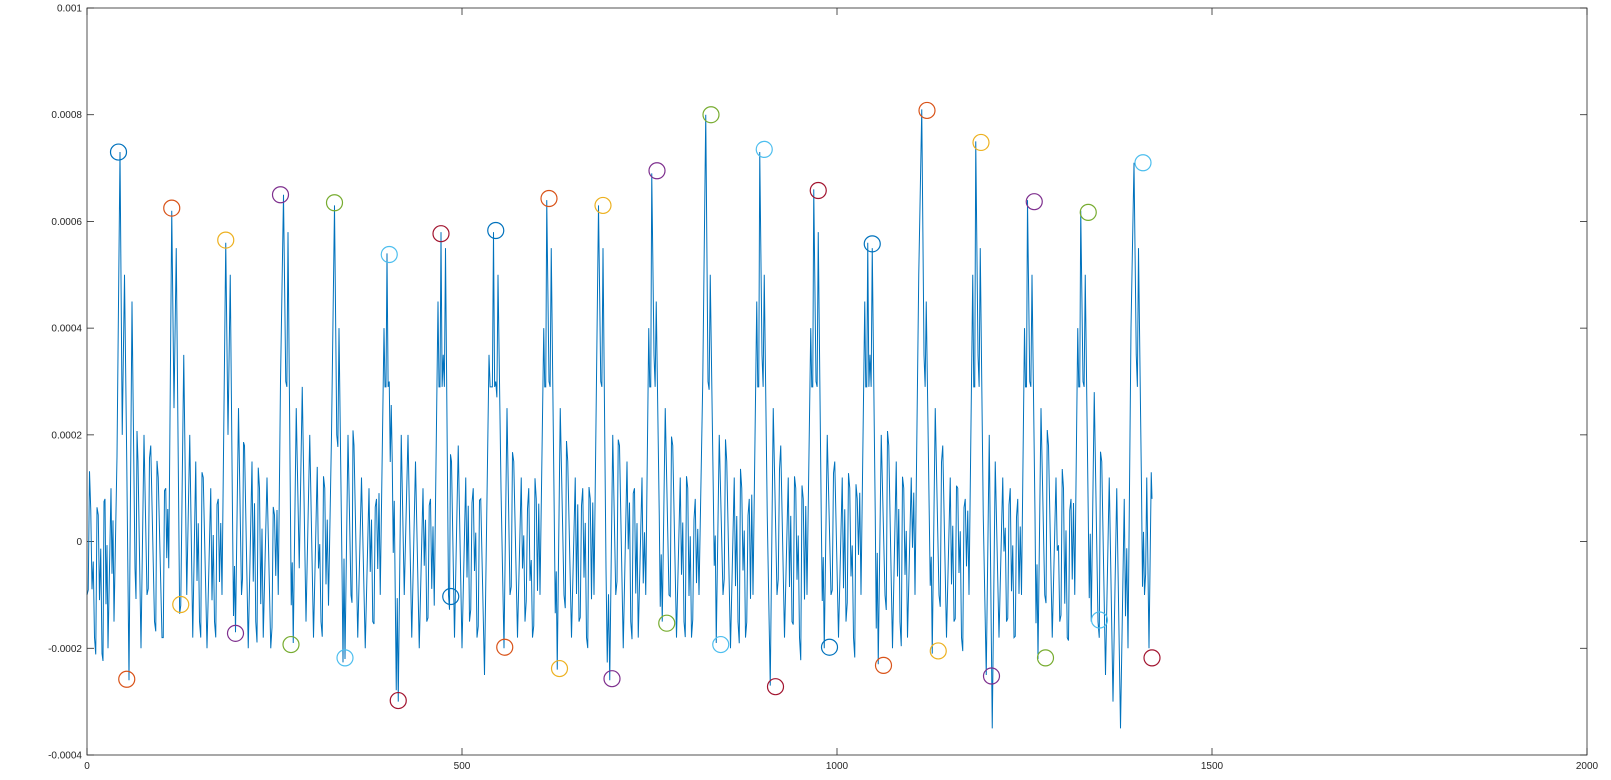 This screenshot has height=780, width=1611. Describe the element at coordinates (65, 649) in the screenshot. I see `y-tick-label: -0.0002` at that location.